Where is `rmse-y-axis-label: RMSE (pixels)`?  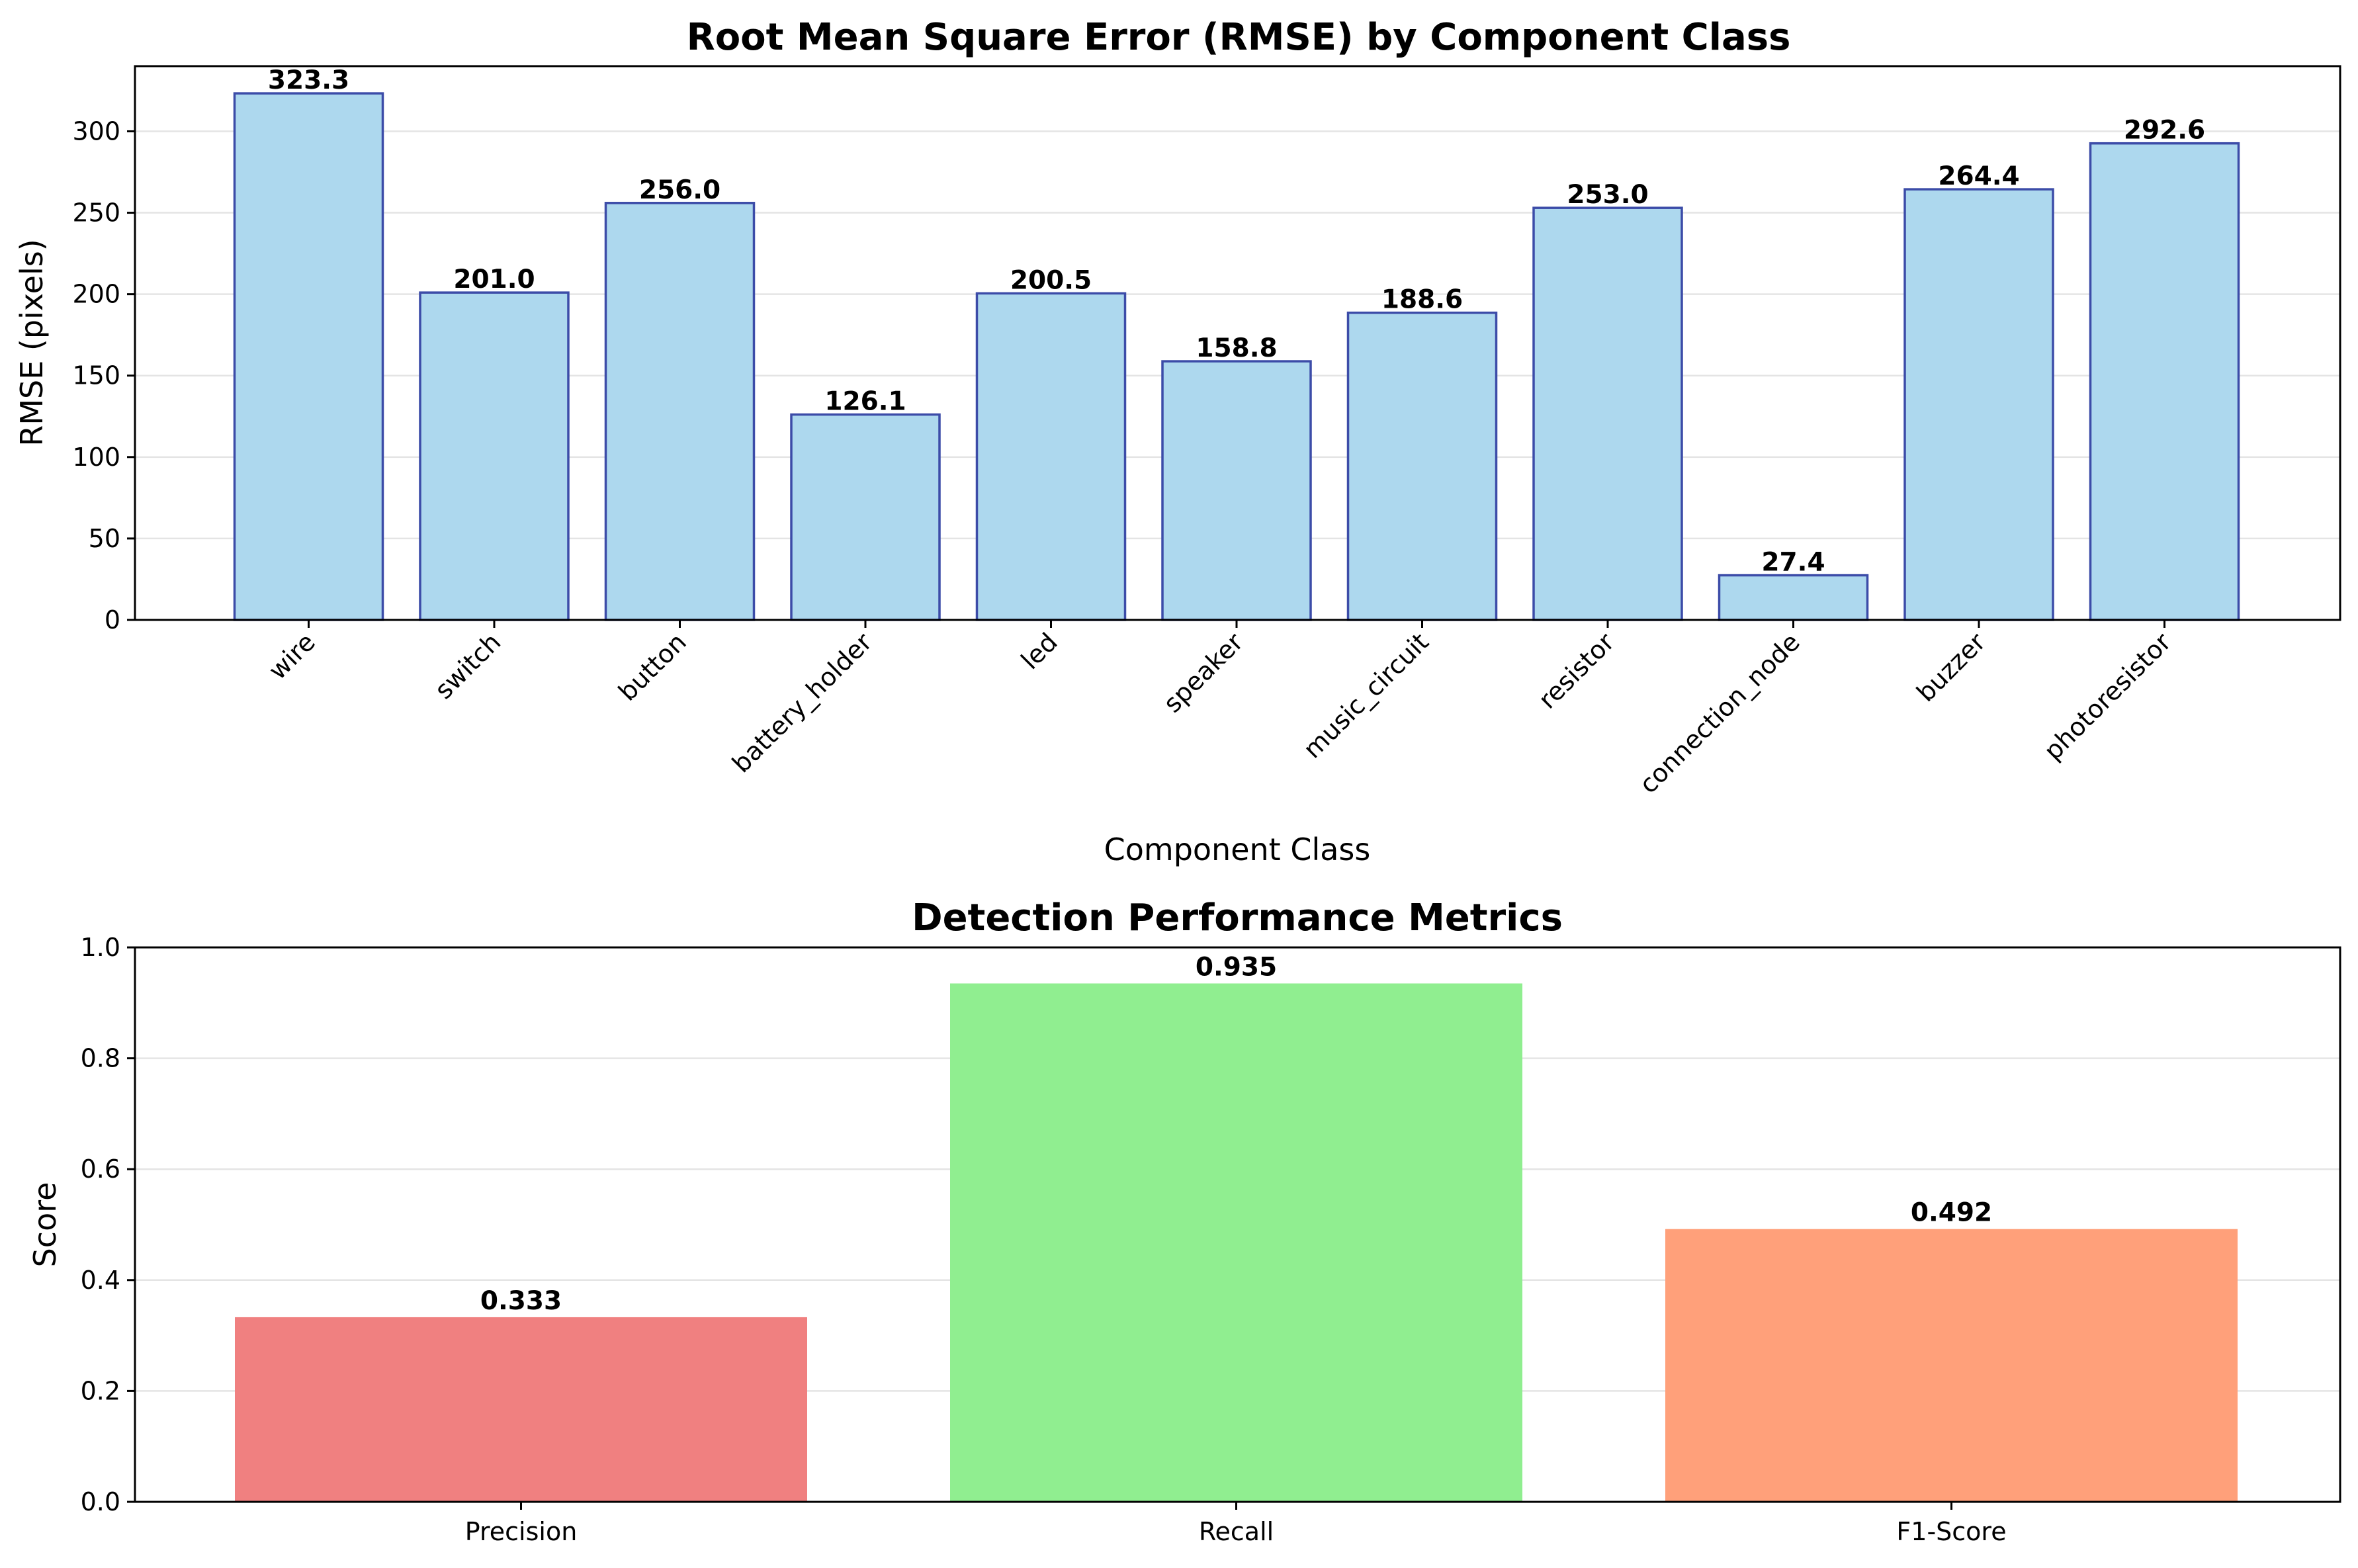
rmse-y-axis-label: RMSE (pixels) is located at coordinates (32, 343).